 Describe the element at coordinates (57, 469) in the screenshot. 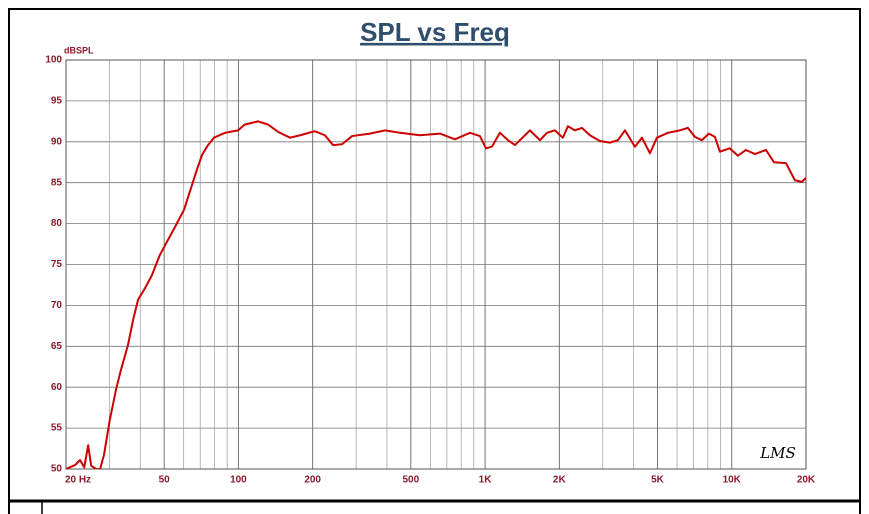

I see `y-tick-label: 50` at that location.